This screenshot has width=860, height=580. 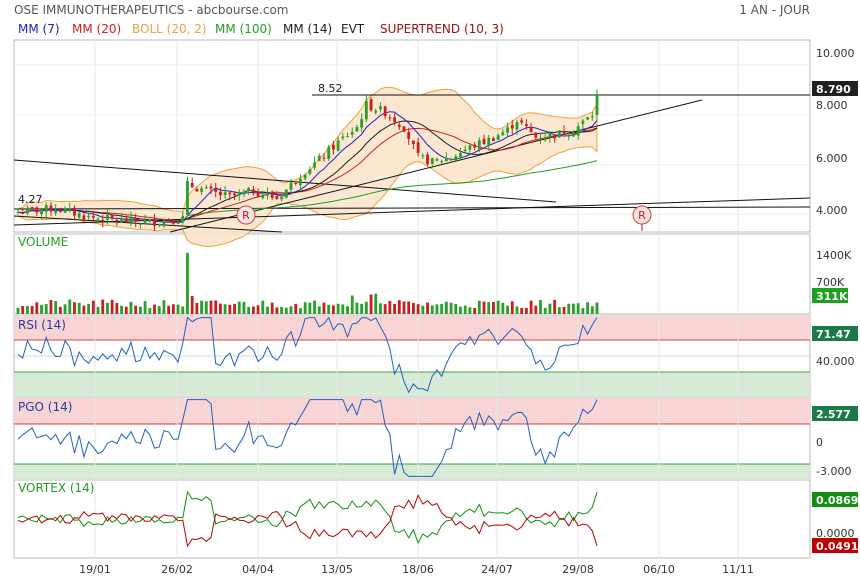 I want to click on volume-tick-700k: 700K, so click(x=830, y=282).